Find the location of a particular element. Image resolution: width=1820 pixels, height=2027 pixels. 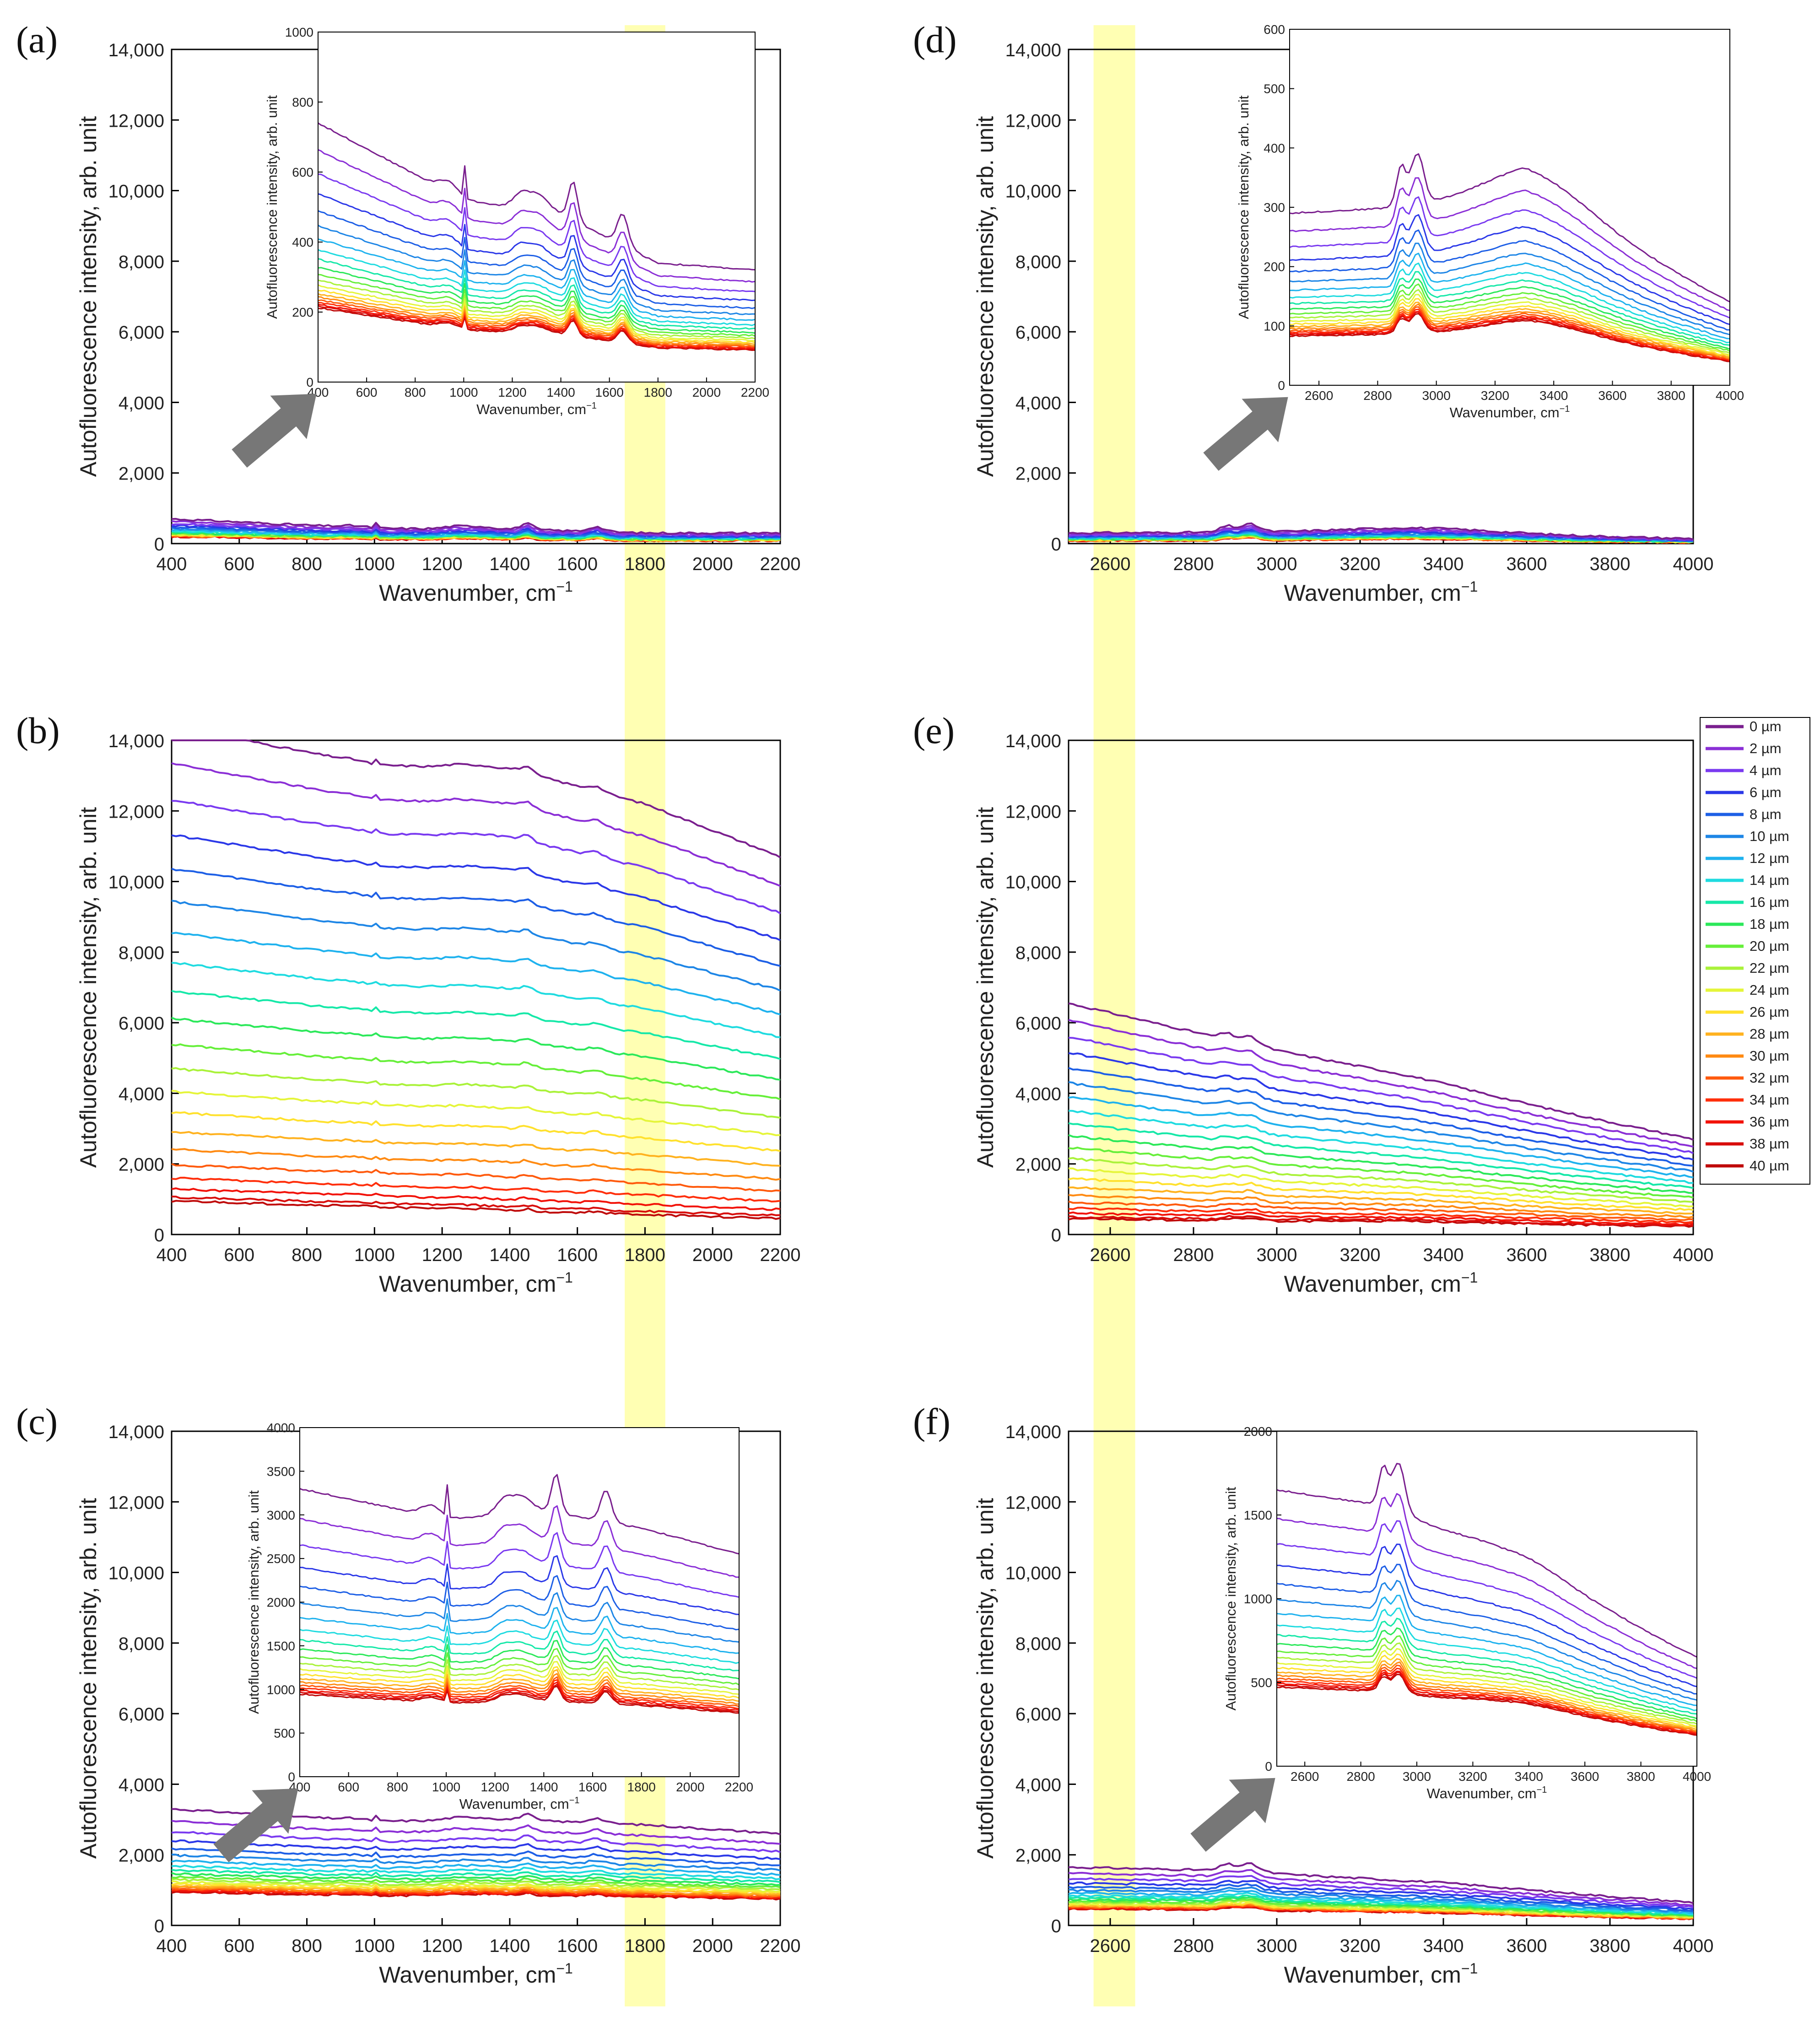

panel-e-xtick-label: 3600 is located at coordinates (1527, 1255).